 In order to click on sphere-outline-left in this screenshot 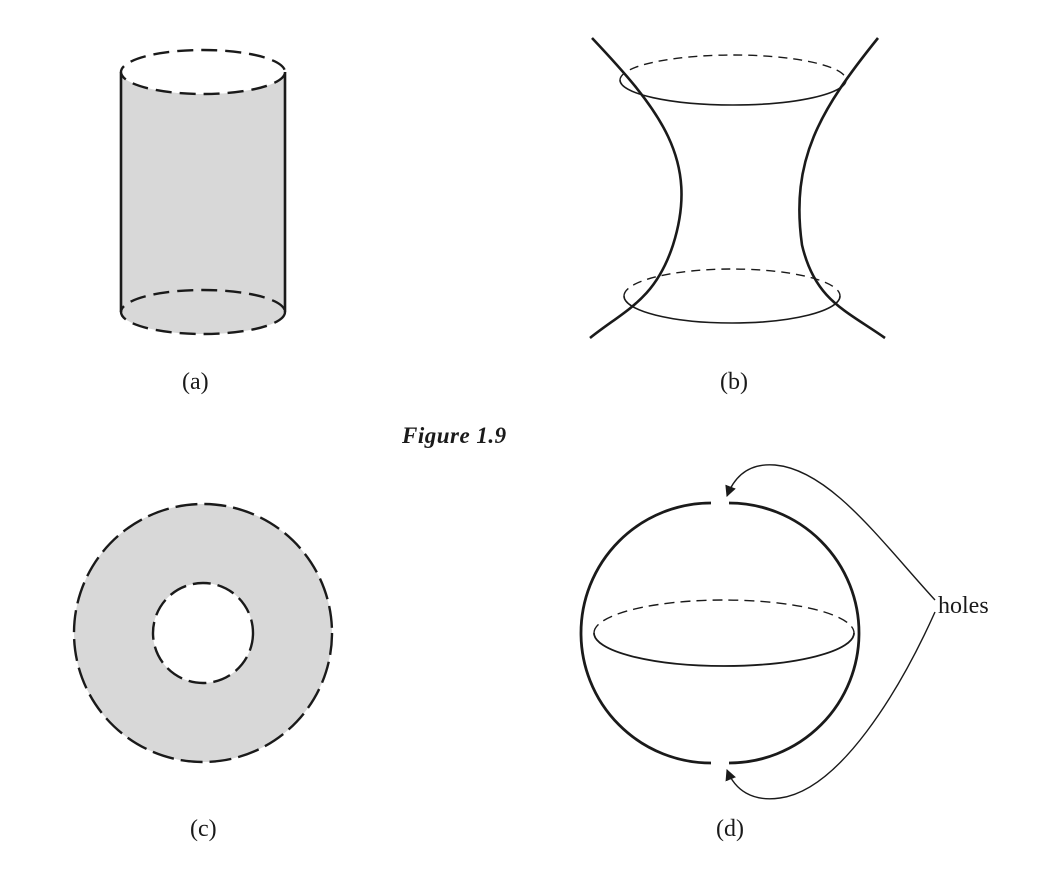, I will do `click(645, 633)`.